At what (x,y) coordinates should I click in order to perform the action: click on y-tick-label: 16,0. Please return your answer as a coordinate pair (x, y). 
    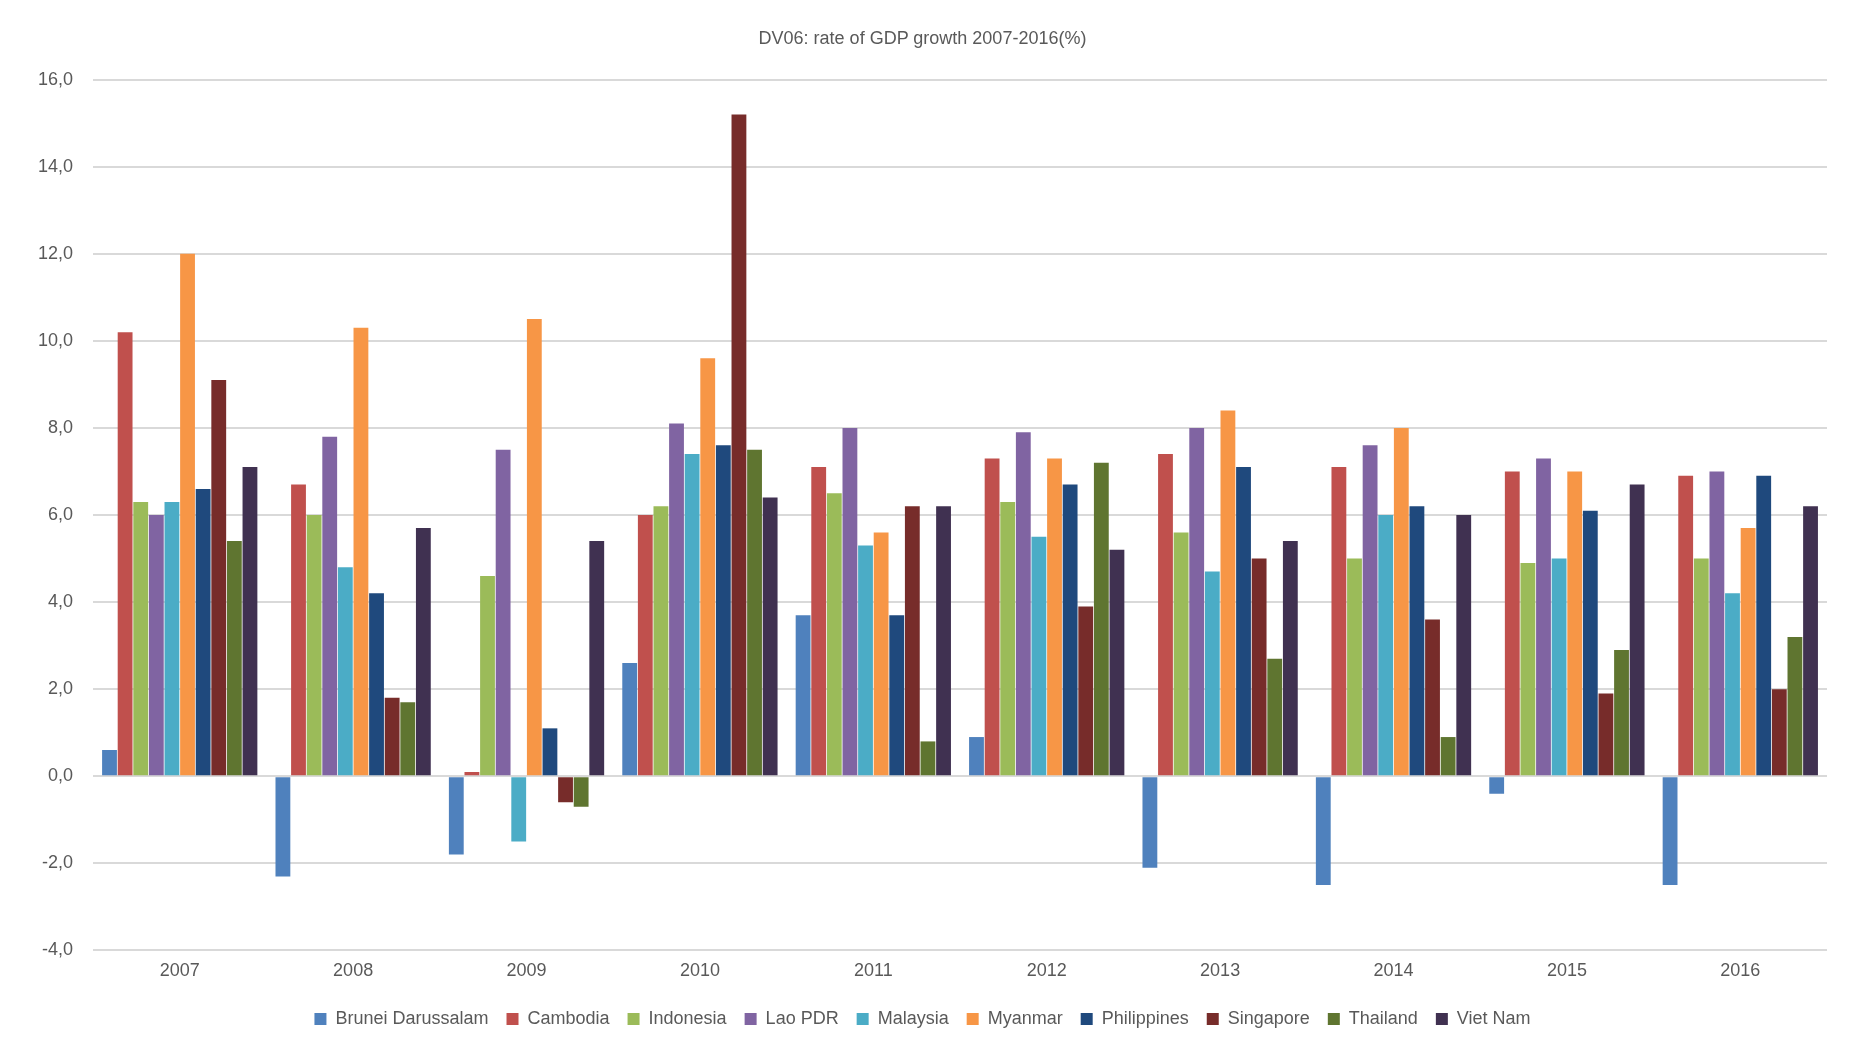
    Looking at the image, I should click on (55, 78).